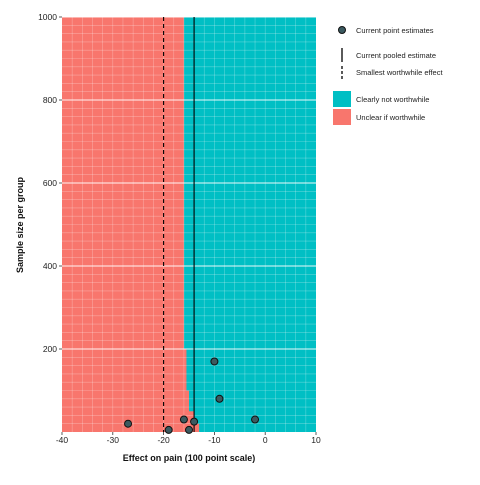 This screenshot has width=480, height=485. Describe the element at coordinates (50, 266) in the screenshot. I see `y-tick-label: 400` at that location.